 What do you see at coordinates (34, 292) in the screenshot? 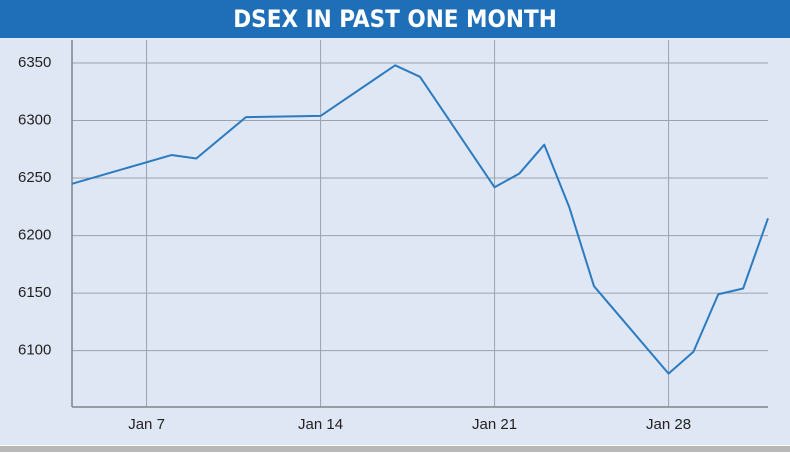
I see `y-tick-label: 6150` at bounding box center [34, 292].